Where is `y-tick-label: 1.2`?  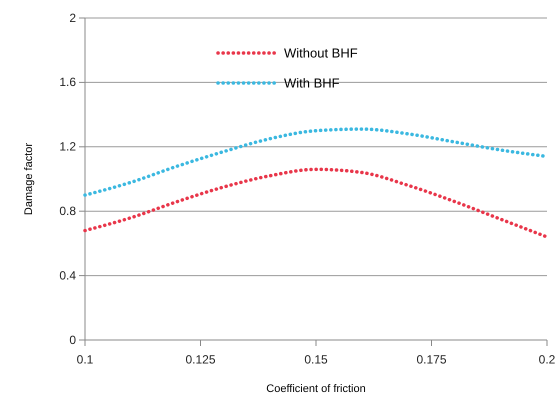
y-tick-label: 1.2 is located at coordinates (67, 147).